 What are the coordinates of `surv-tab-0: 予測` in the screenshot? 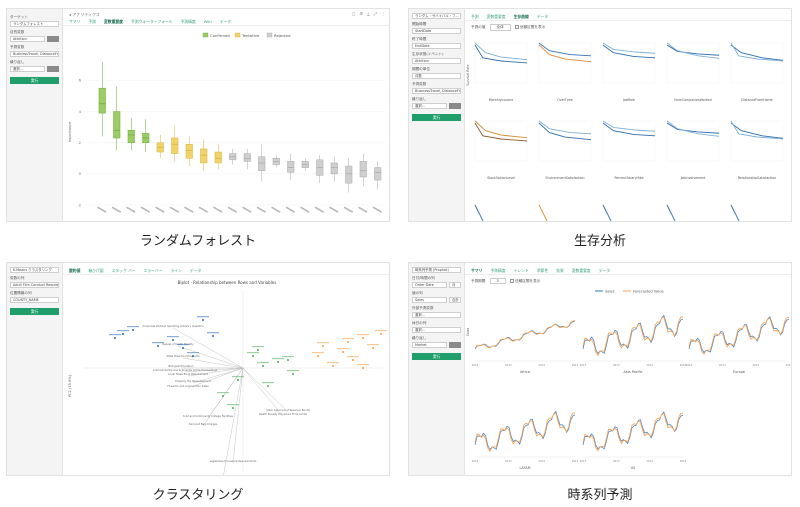 It's located at (475, 16).